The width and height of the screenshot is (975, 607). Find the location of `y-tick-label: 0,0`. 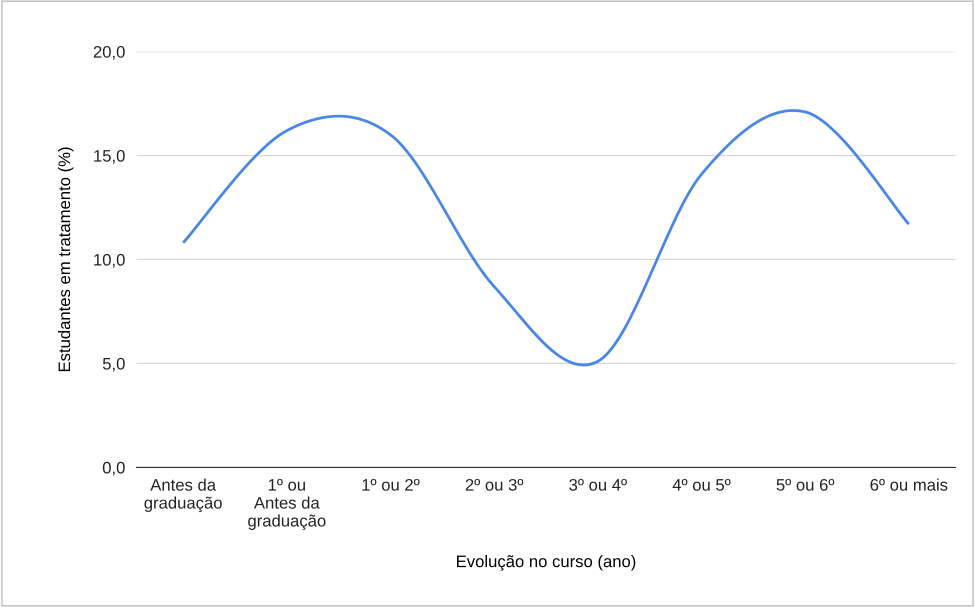

y-tick-label: 0,0 is located at coordinates (113, 469).